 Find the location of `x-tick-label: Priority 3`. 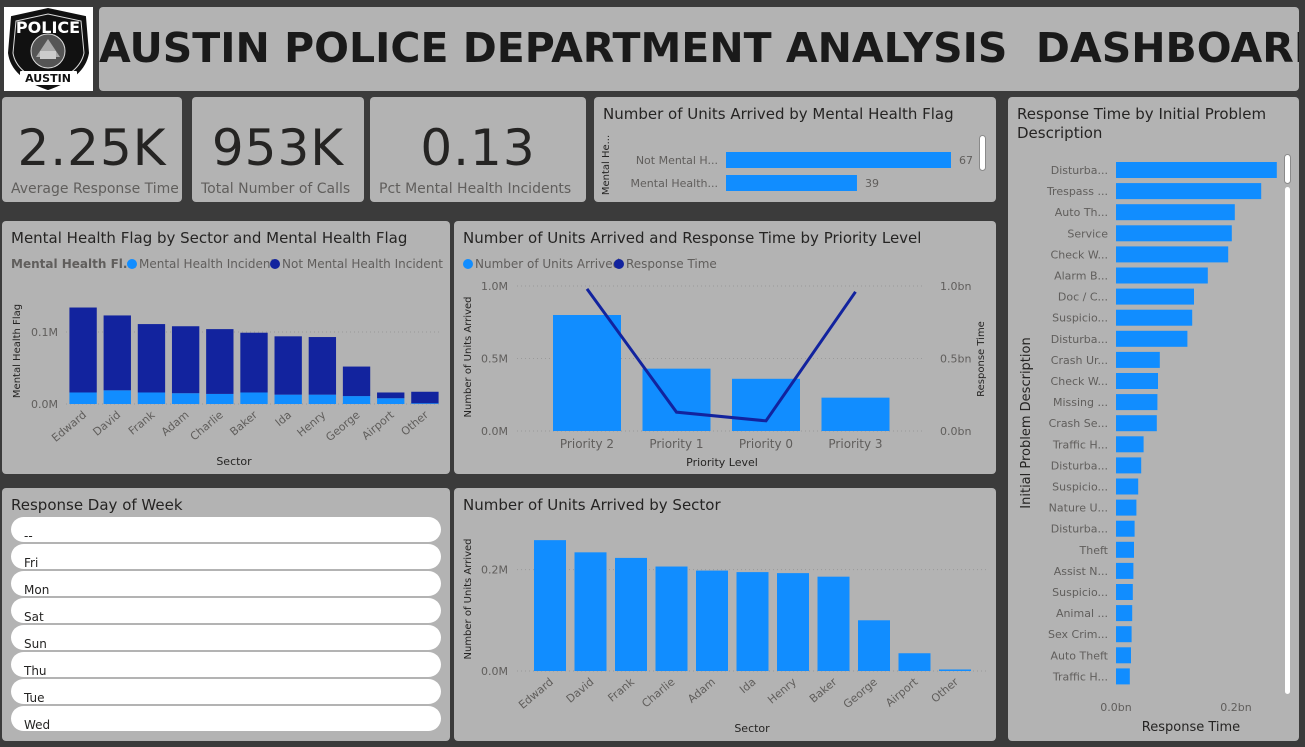

x-tick-label: Priority 3 is located at coordinates (855, 444).